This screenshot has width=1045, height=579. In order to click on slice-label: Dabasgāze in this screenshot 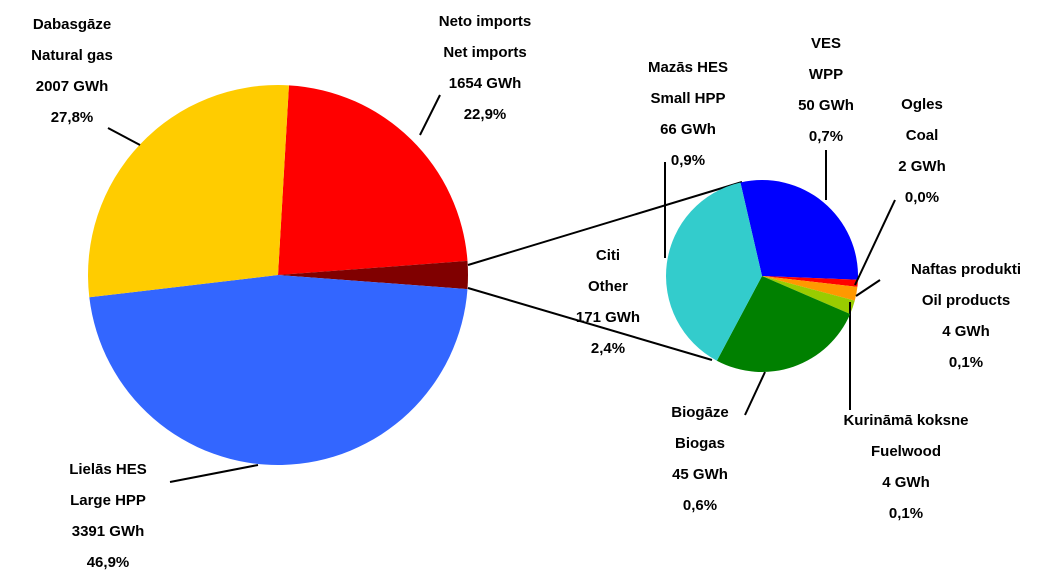, I will do `click(72, 24)`.